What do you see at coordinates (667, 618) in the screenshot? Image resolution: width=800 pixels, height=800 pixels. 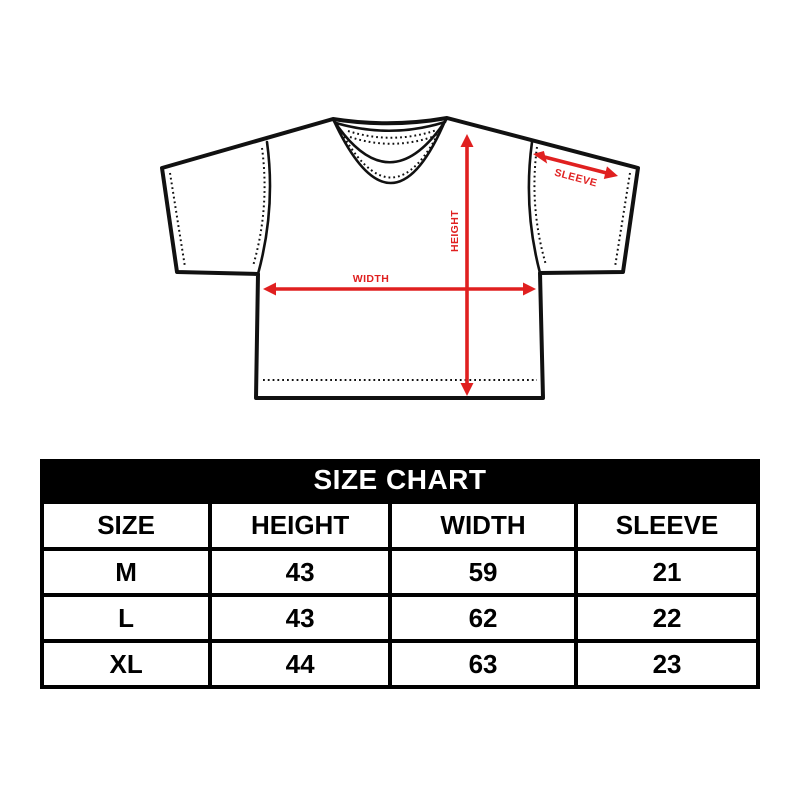 I see `cell-sleeve: 22` at bounding box center [667, 618].